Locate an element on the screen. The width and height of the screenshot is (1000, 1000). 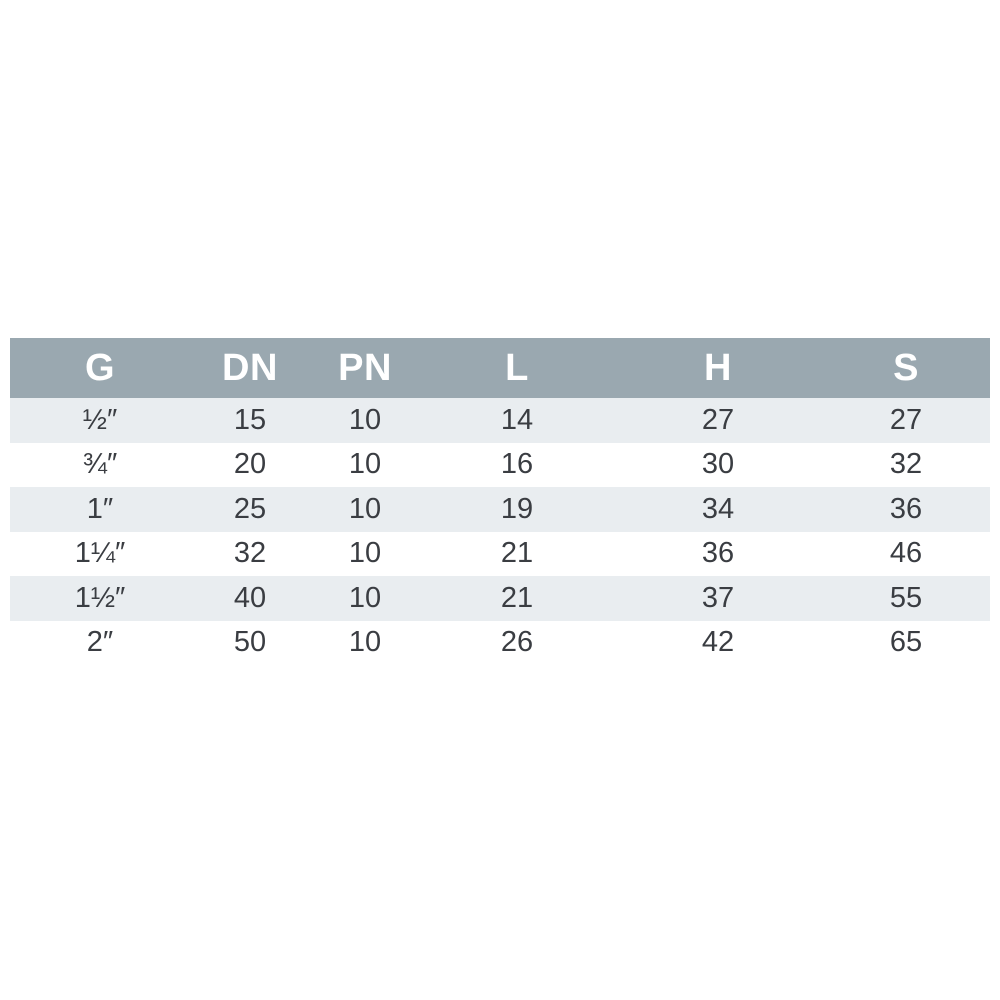
cell-h: 42 is located at coordinates (718, 642).